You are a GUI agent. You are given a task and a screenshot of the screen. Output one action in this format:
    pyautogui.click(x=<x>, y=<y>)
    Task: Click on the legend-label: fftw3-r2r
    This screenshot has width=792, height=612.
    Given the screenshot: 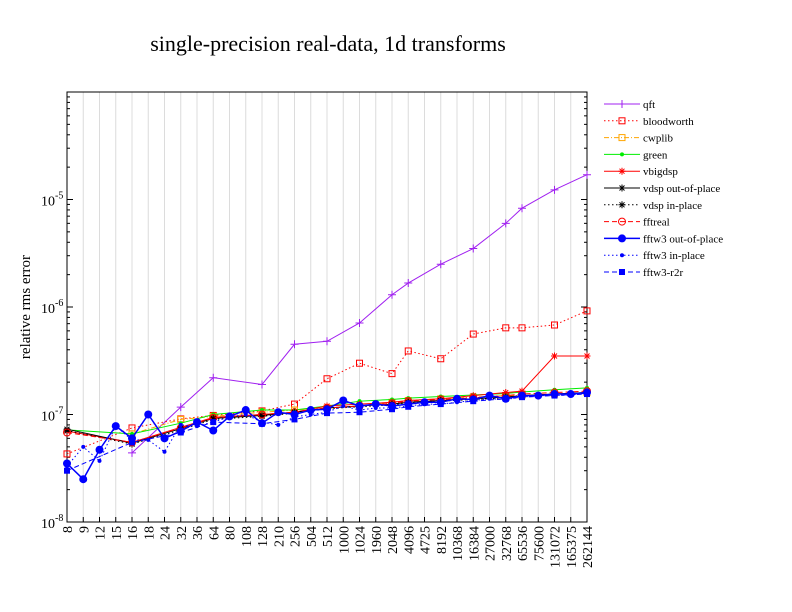 What is the action you would take?
    pyautogui.click(x=663, y=273)
    